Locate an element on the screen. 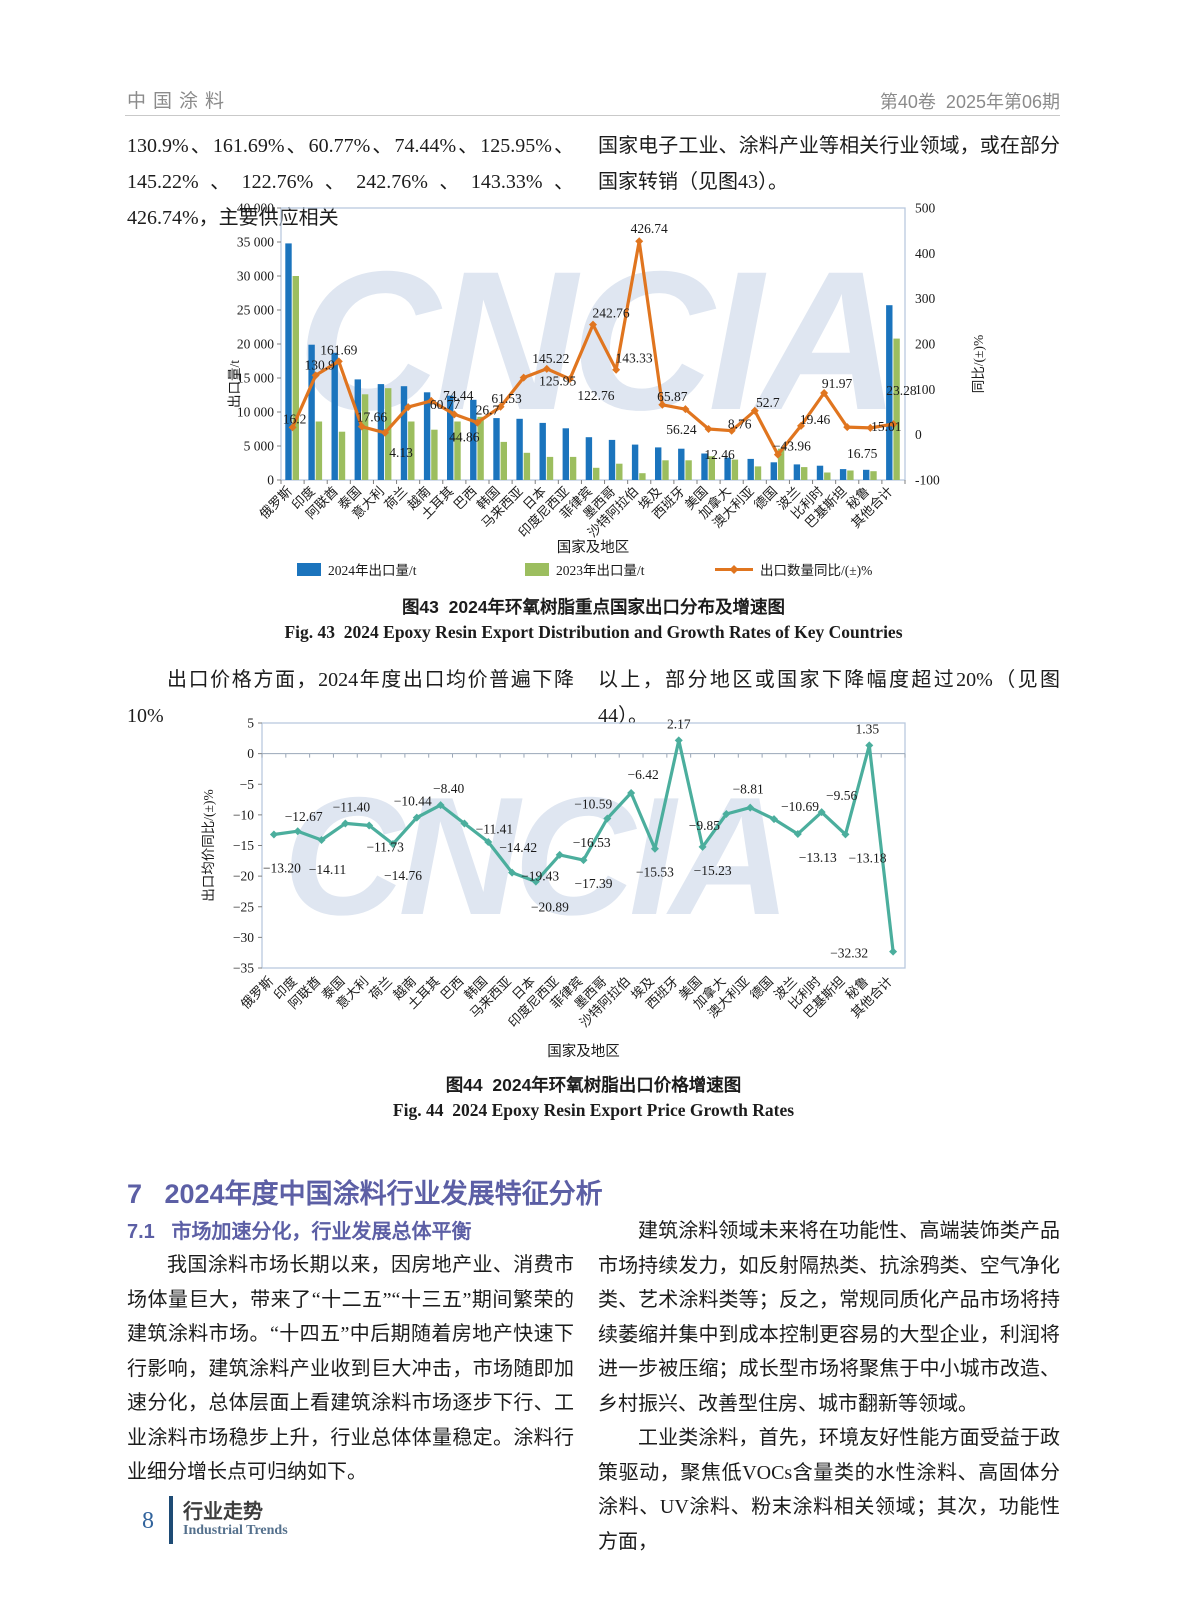 This screenshot has height=1600, width=1187. svg-text: −6.42 is located at coordinates (642, 774).